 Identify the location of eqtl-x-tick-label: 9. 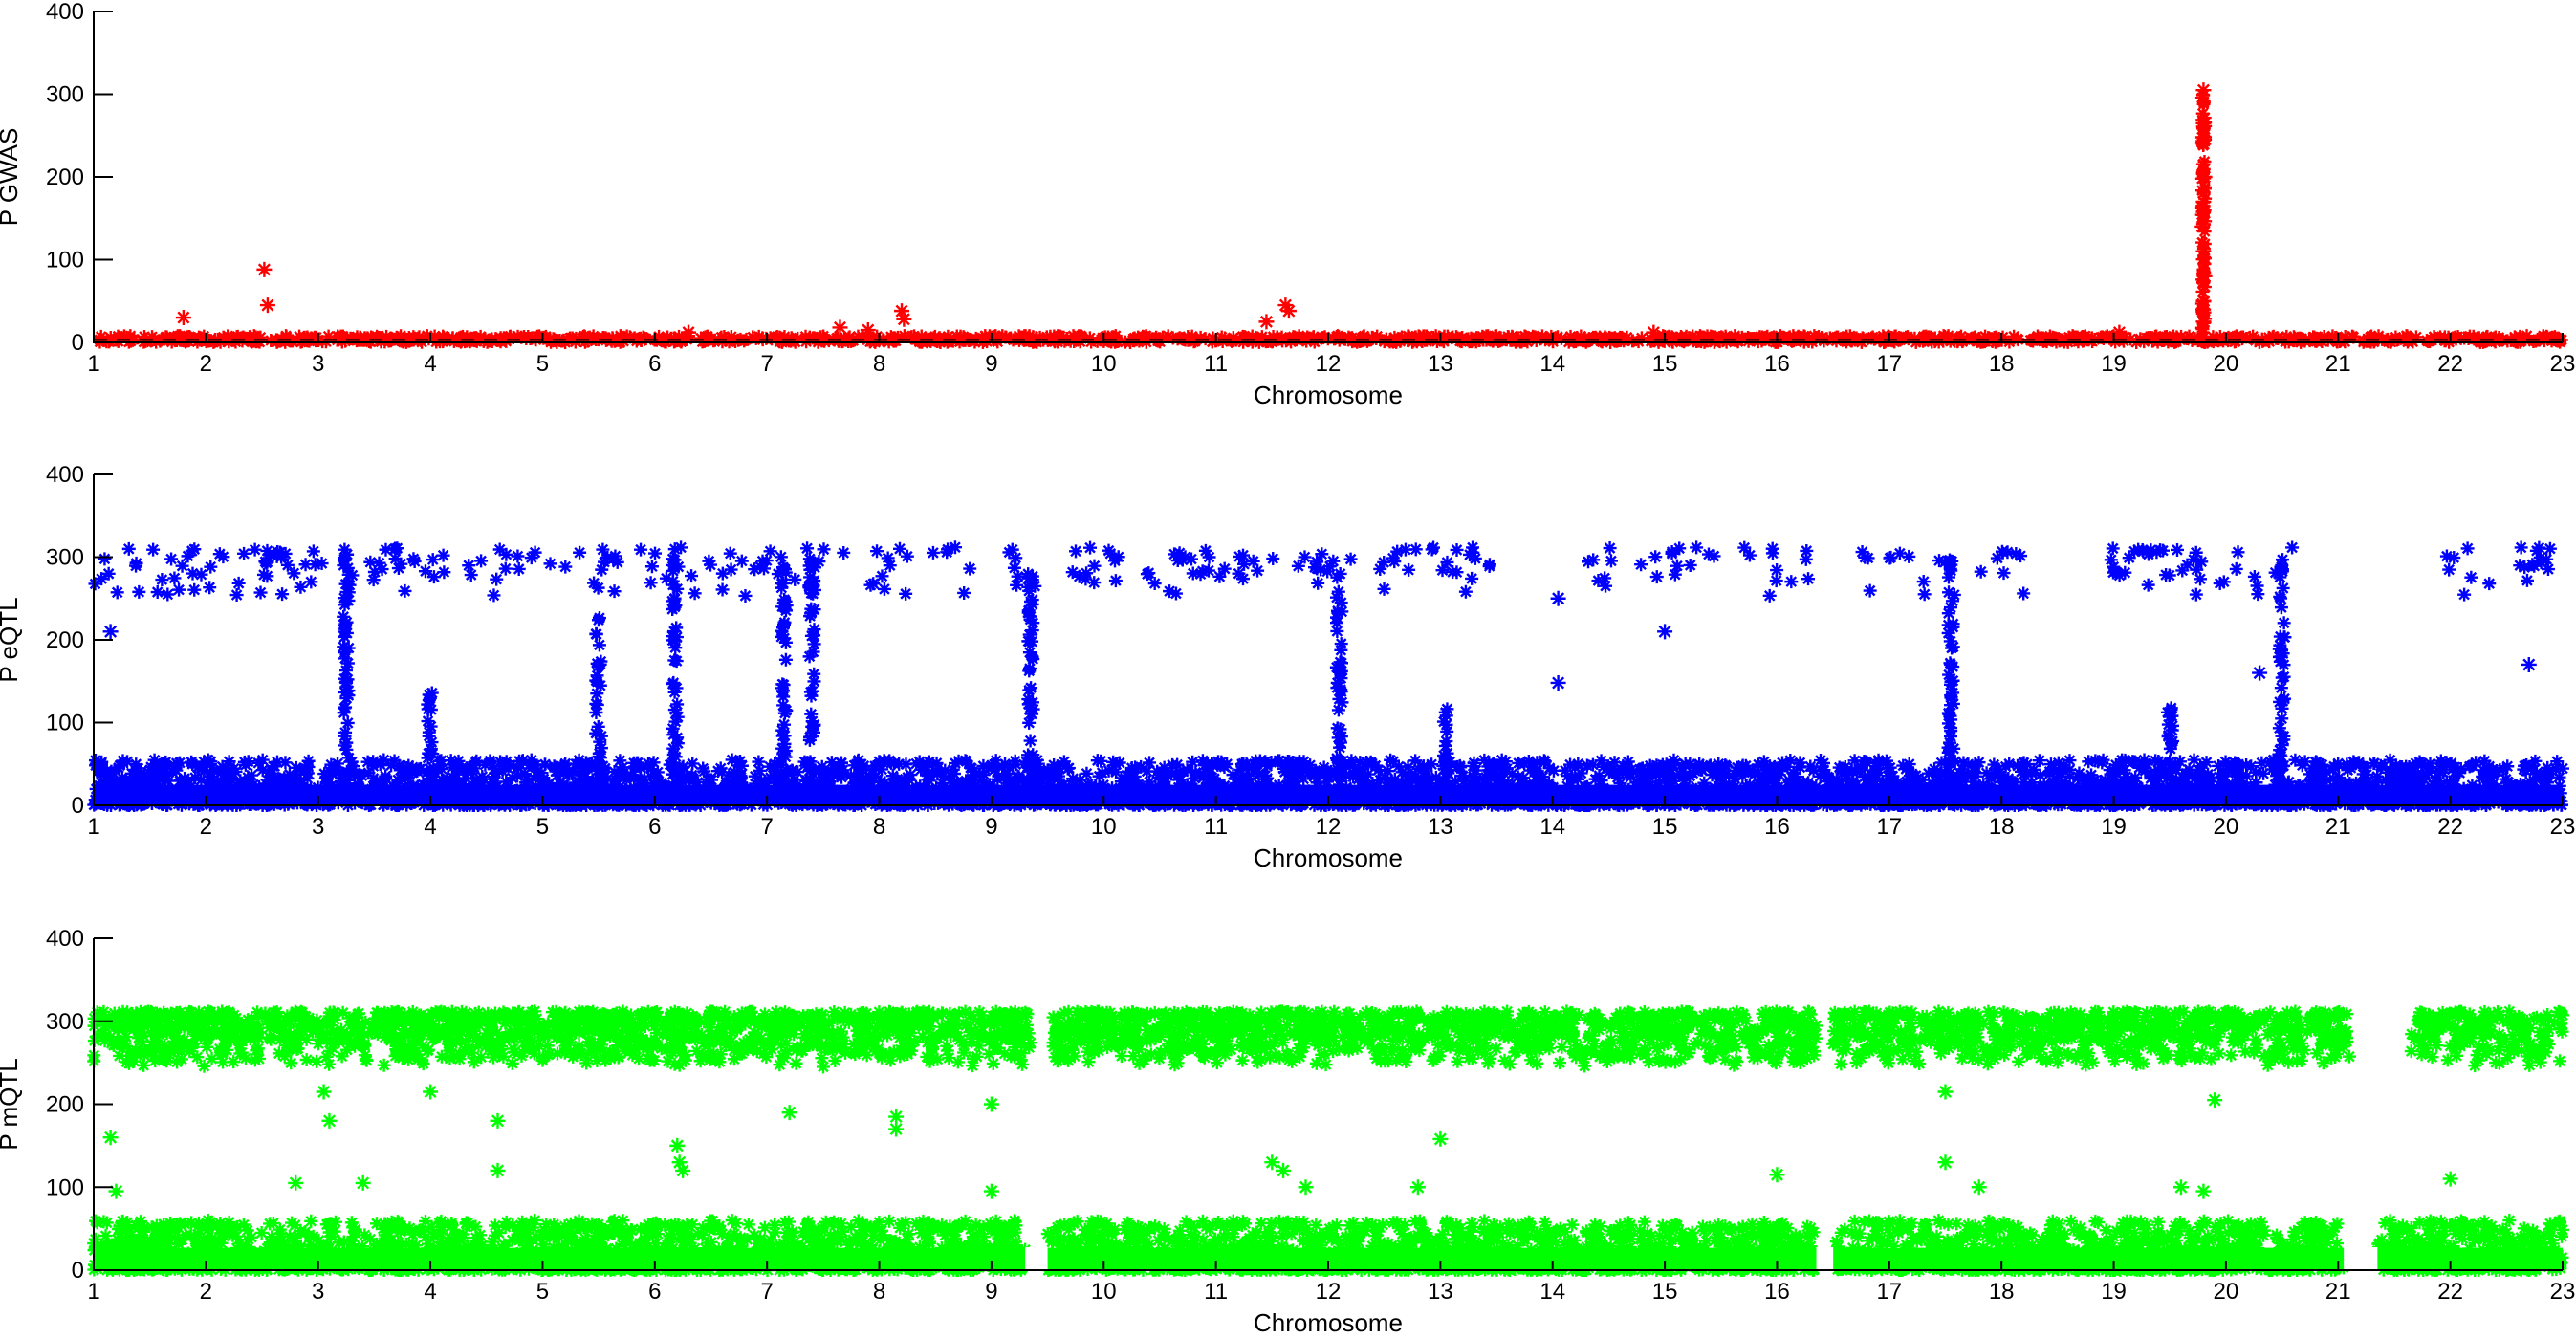
(991, 827).